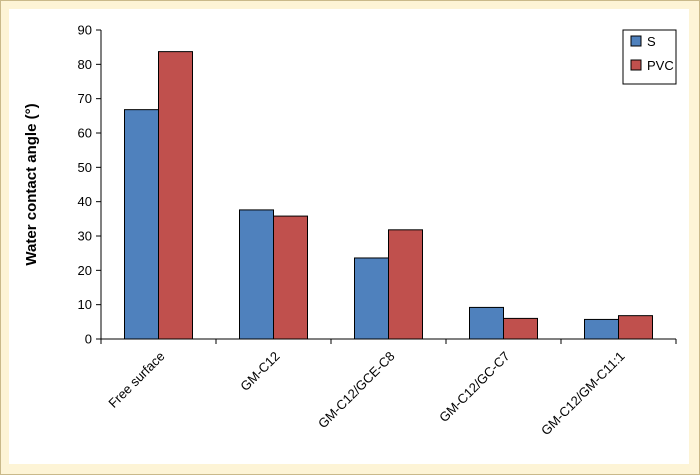  I want to click on y-tick-label-3: 30, so click(85, 236).